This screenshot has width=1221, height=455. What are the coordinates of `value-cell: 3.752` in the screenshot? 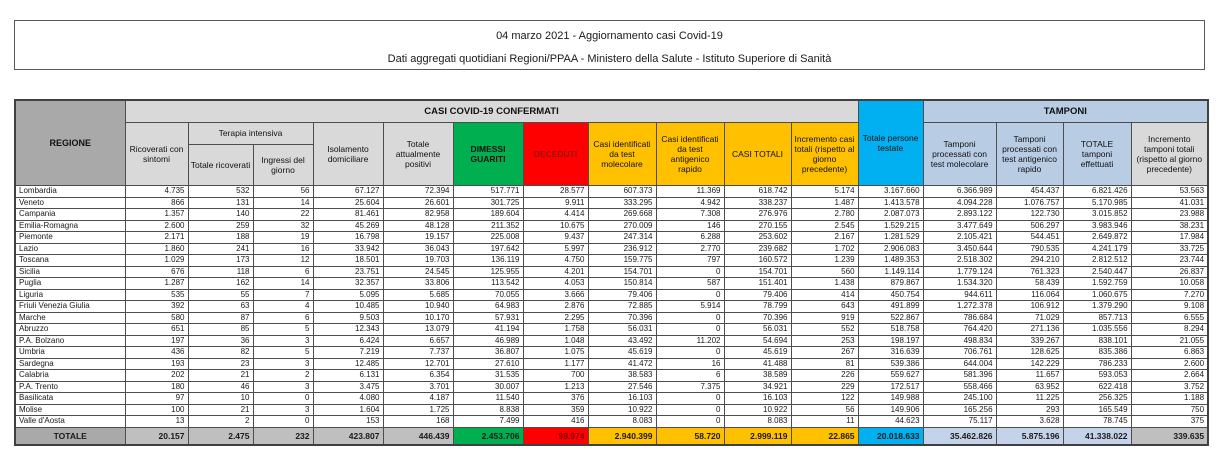 It's located at (1169, 386).